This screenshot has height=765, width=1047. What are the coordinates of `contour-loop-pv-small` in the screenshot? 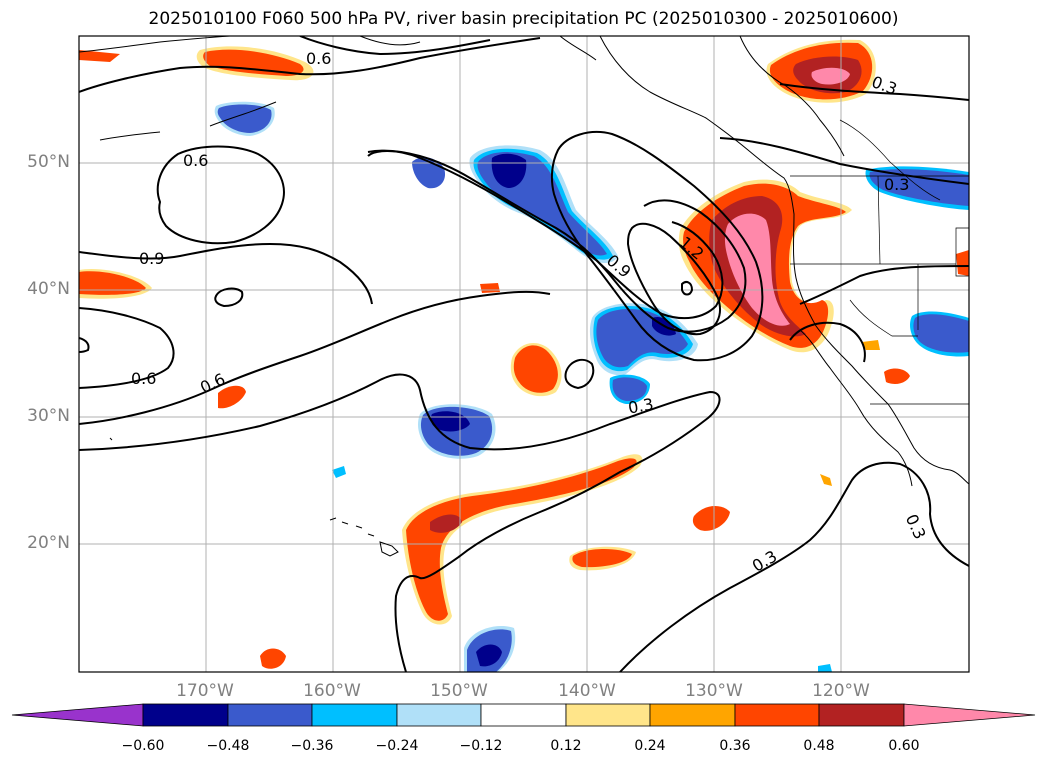 It's located at (579, 374).